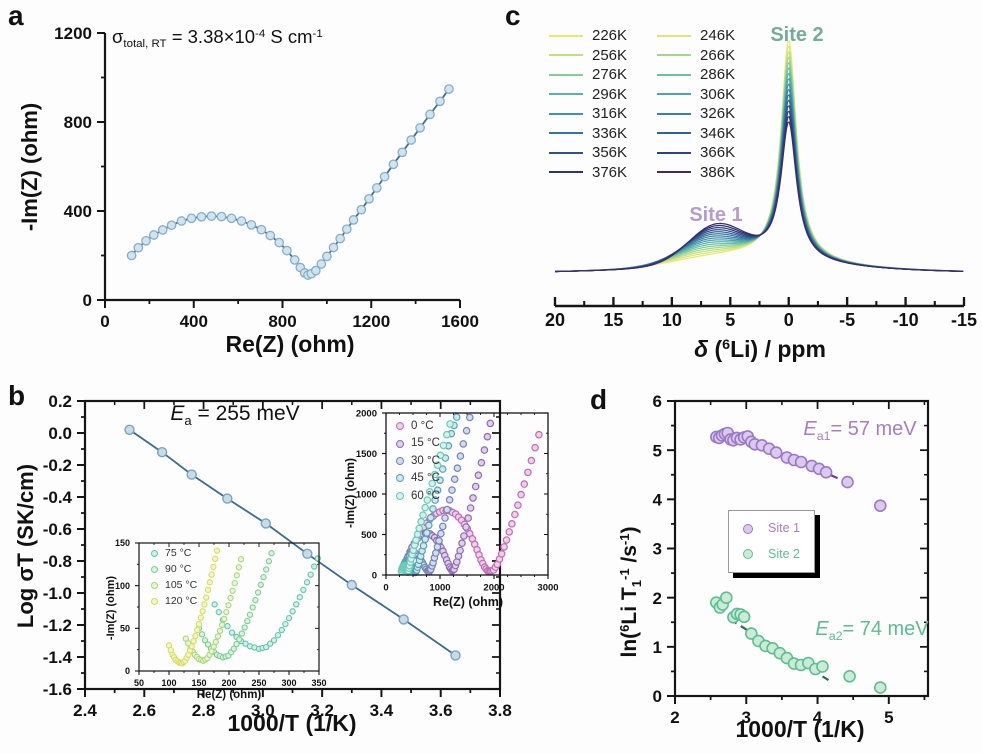 The height and width of the screenshot is (753, 982). What do you see at coordinates (457, 501) in the screenshot?
I see `chart-svg-b_inset_high: 0 1000 2000 3000 0 500 1000 1500 2000` at bounding box center [457, 501].